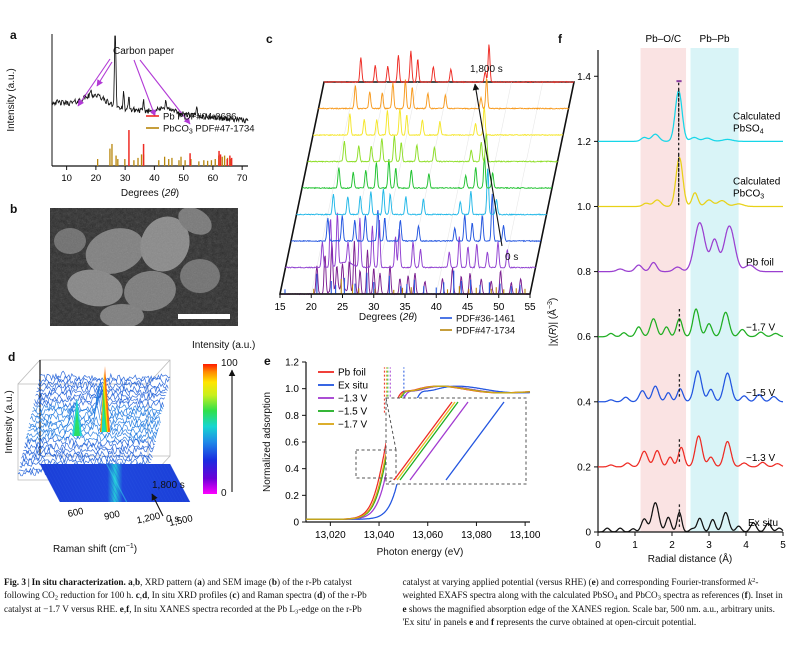  What do you see at coordinates (714, 290) in the screenshot?
I see `panel-f-band` at bounding box center [714, 290].